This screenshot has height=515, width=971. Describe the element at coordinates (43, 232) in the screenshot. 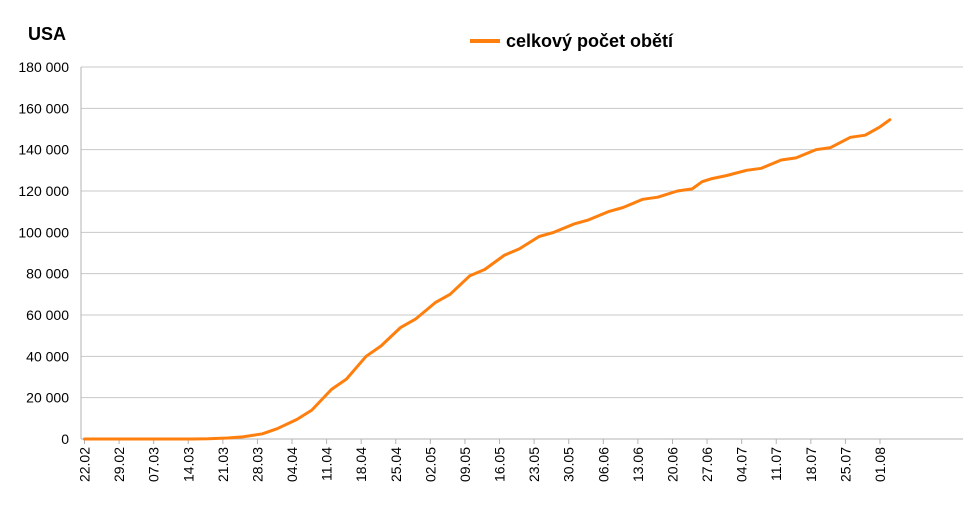

I see `y-tick-label: 100 000` at that location.